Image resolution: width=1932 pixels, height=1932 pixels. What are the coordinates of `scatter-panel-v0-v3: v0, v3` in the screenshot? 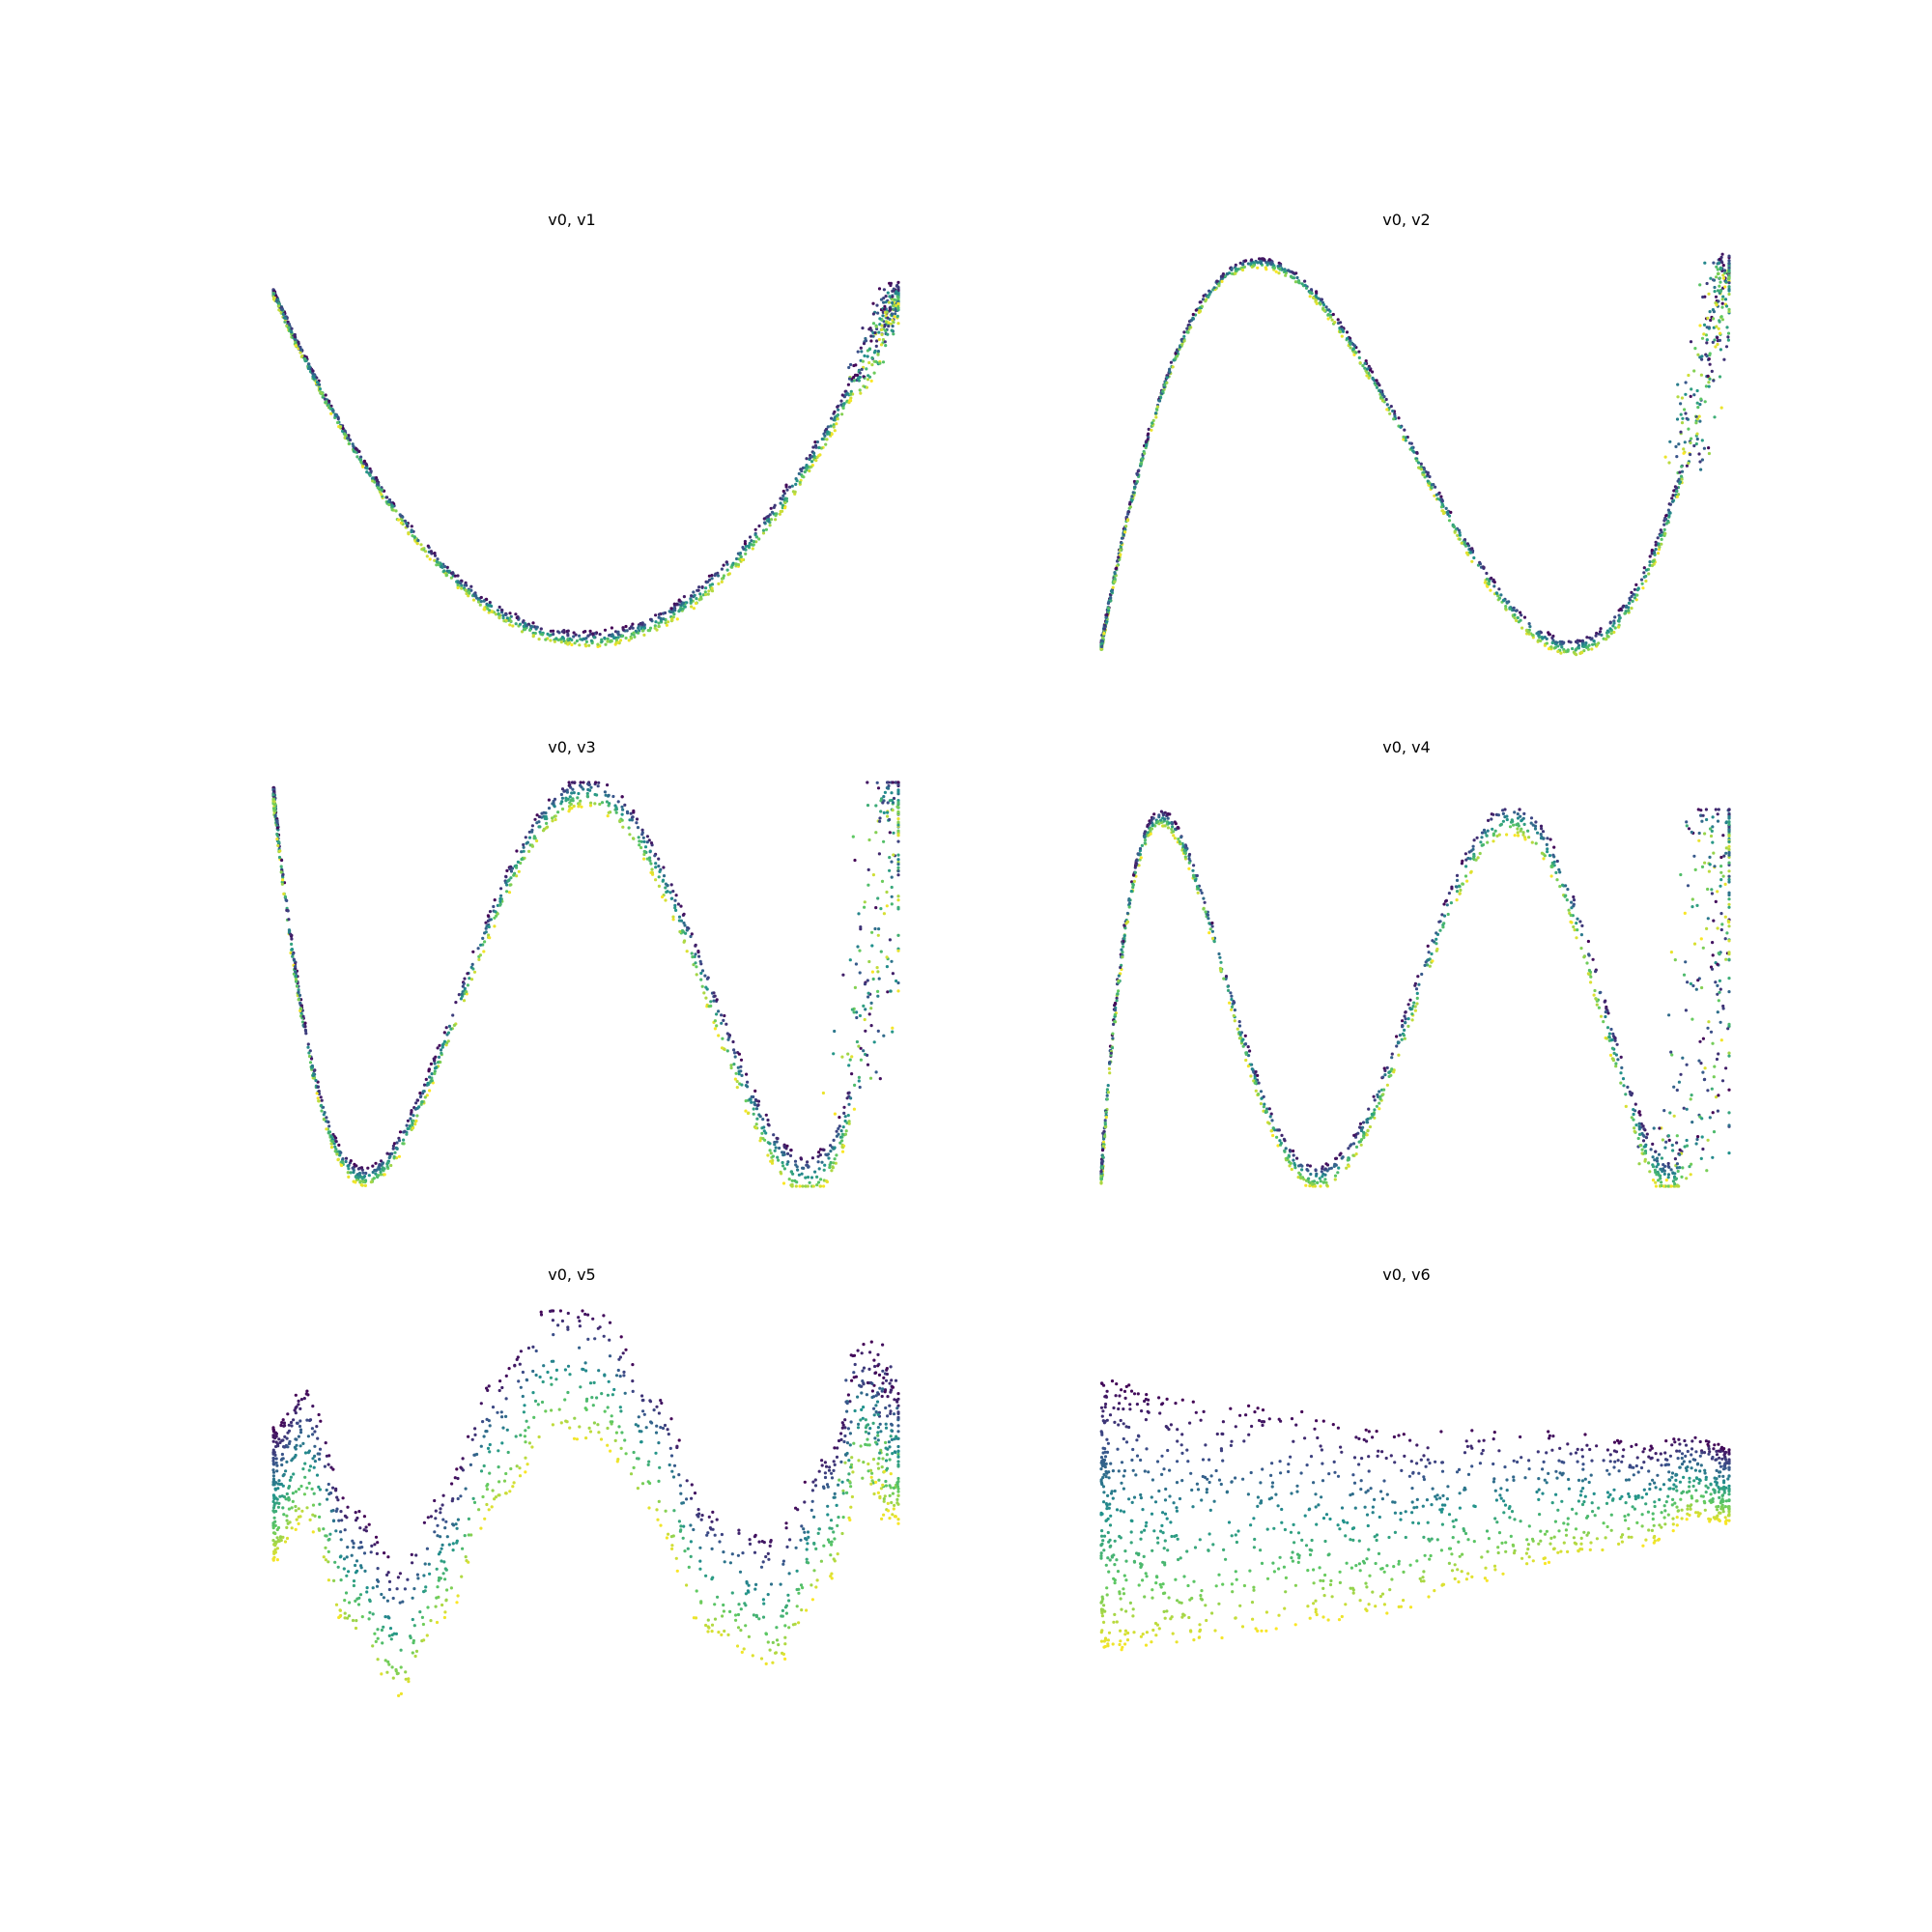 It's located at (585, 963).